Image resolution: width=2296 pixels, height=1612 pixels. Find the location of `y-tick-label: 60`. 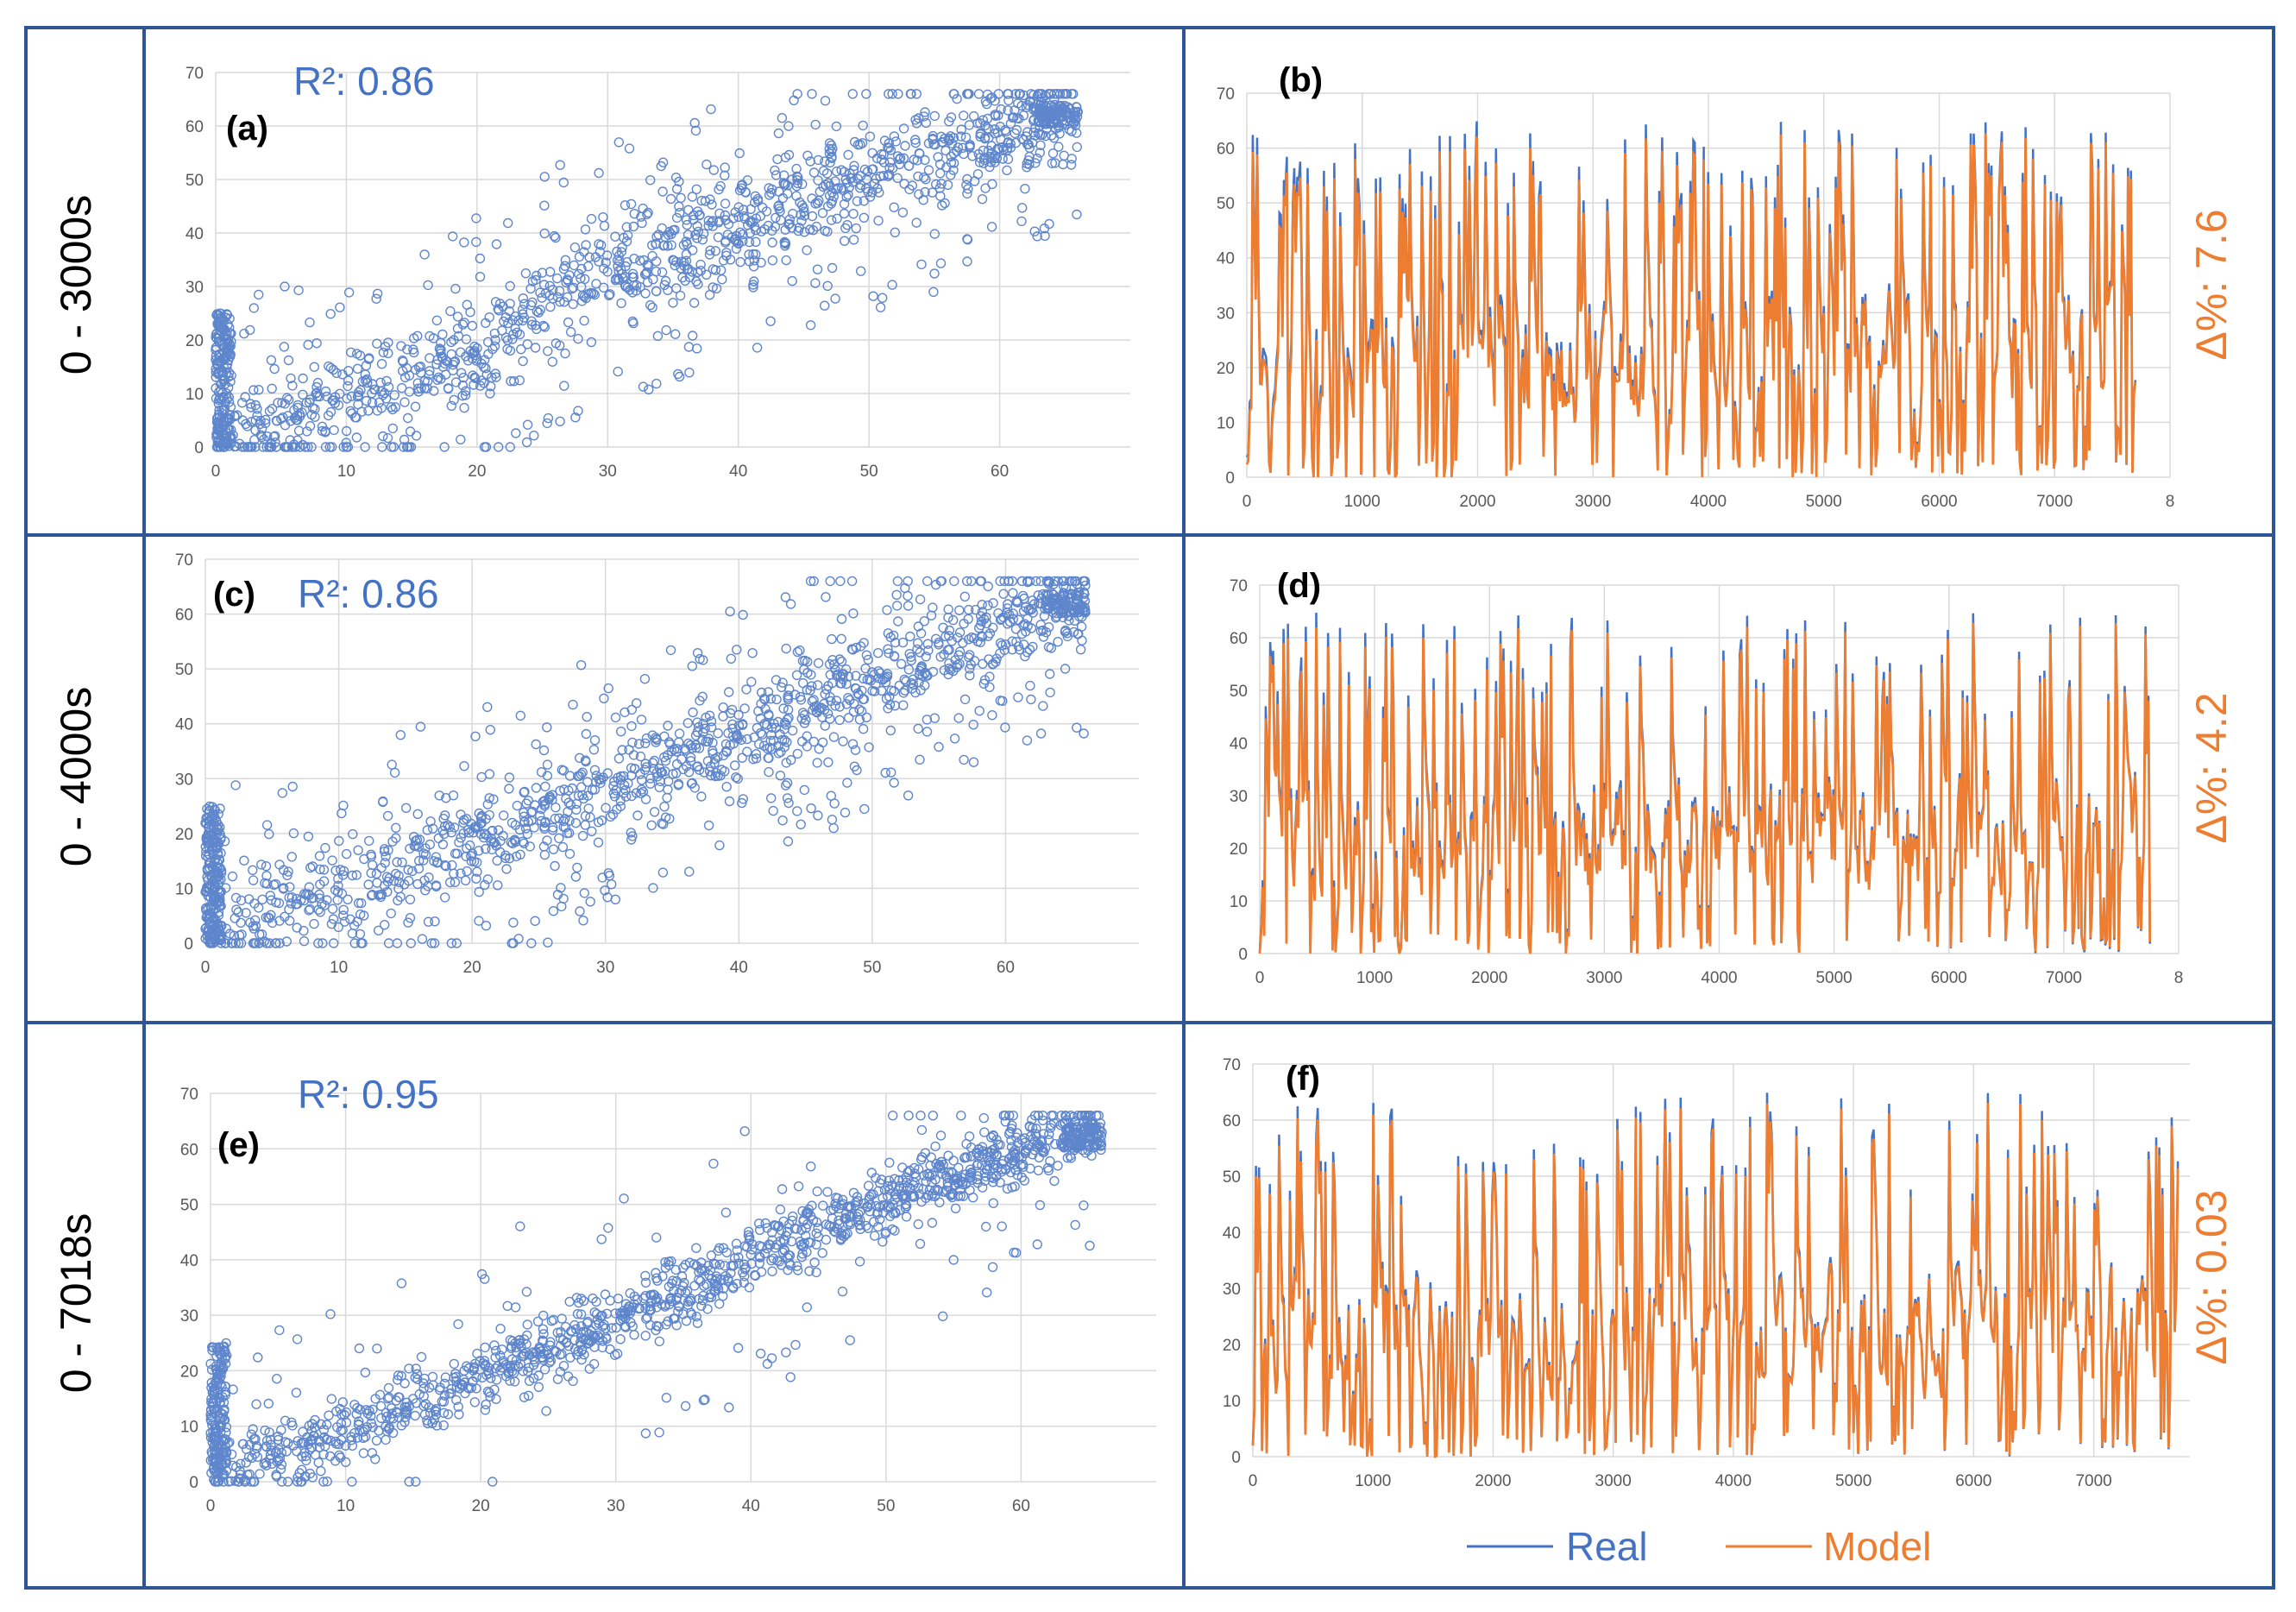

y-tick-label: 60 is located at coordinates (1232, 1121).